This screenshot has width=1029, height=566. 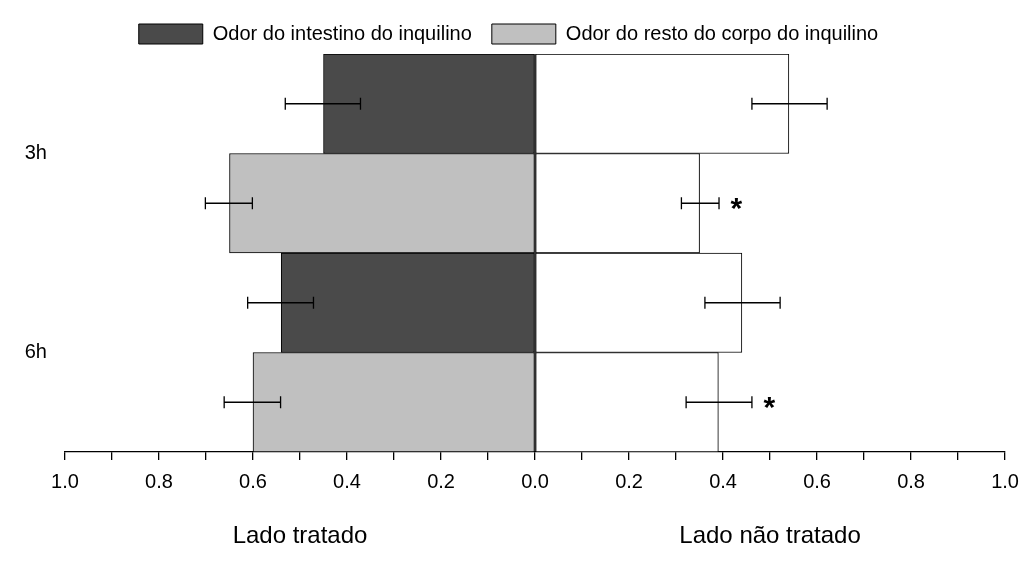 What do you see at coordinates (300, 534) in the screenshot?
I see `text: Lado tratado` at bounding box center [300, 534].